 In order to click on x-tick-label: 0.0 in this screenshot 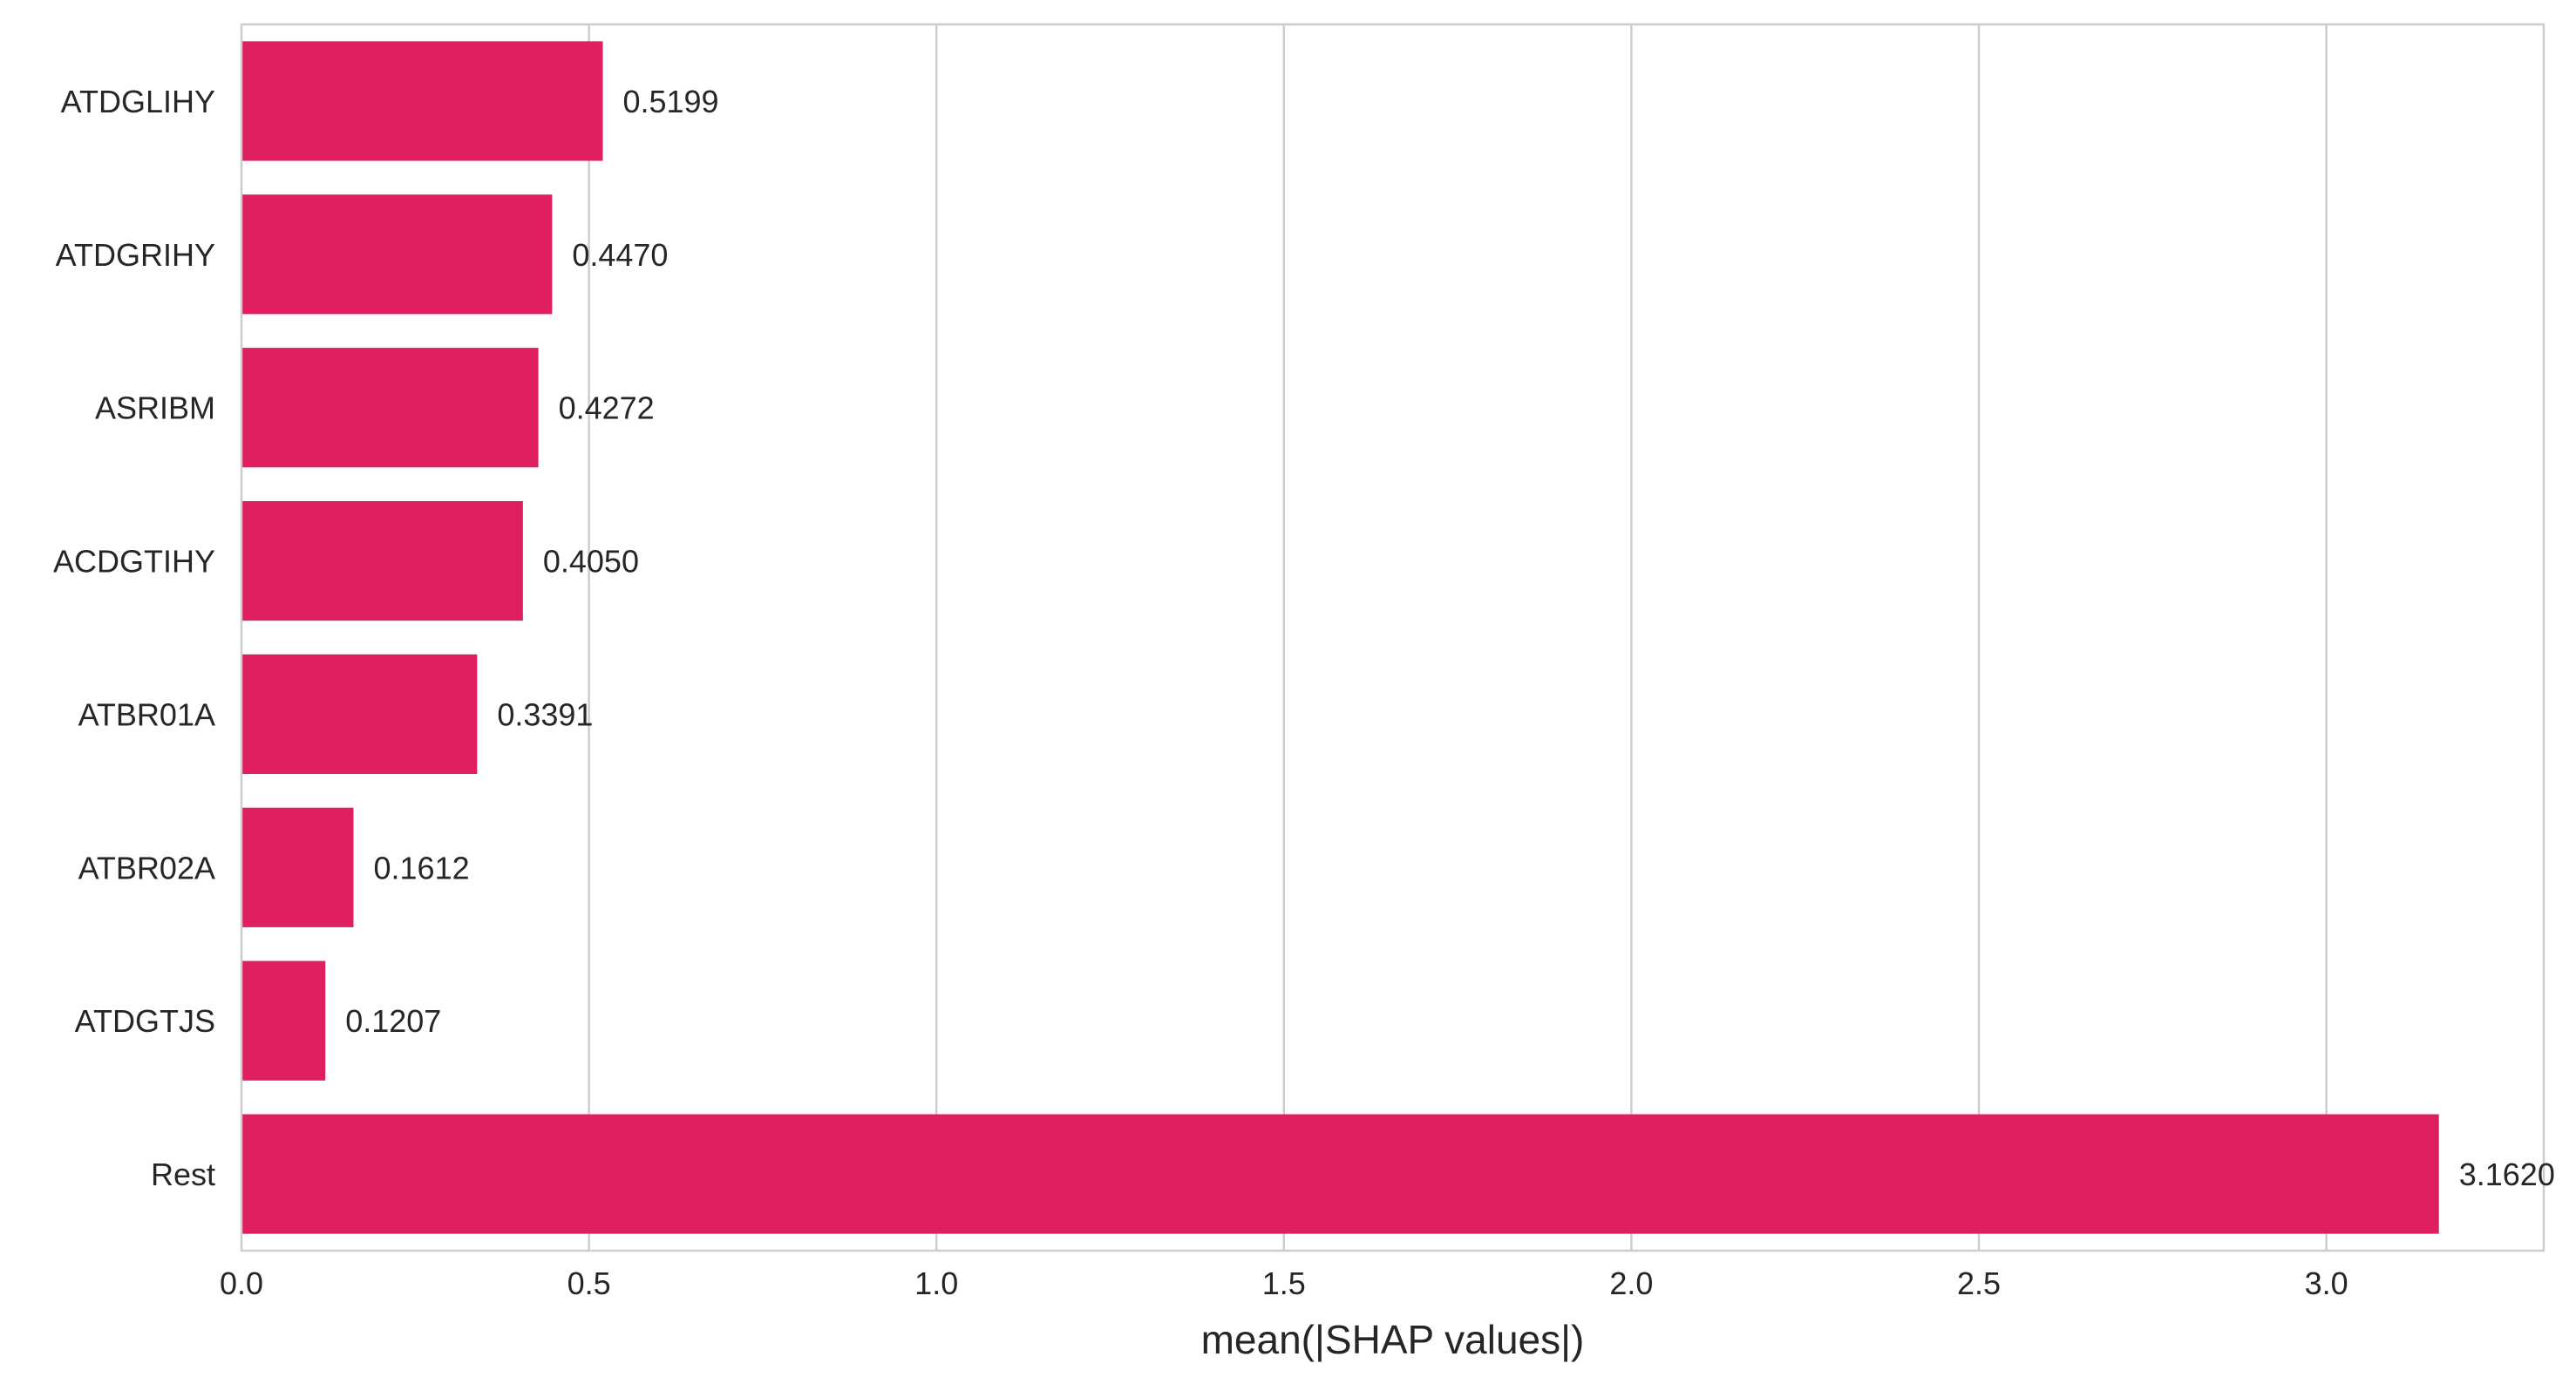, I will do `click(241, 1283)`.